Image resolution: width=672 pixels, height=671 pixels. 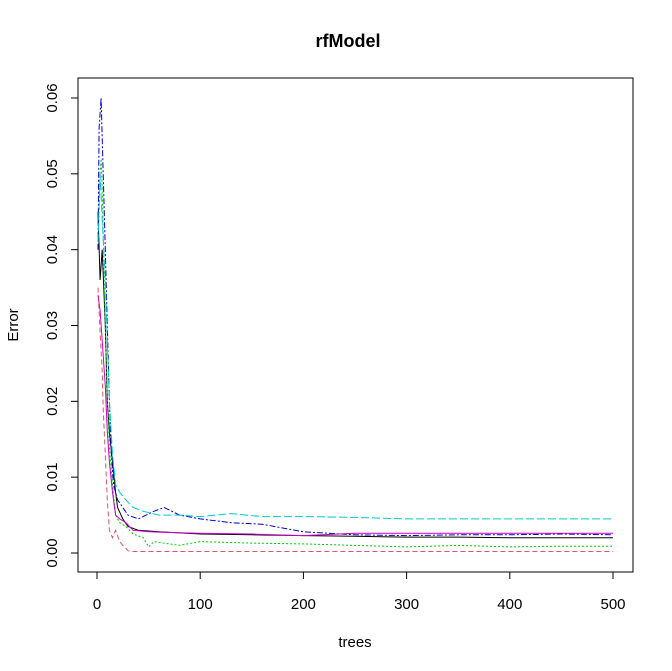 I want to click on x-tick-label: 500, so click(x=612, y=604).